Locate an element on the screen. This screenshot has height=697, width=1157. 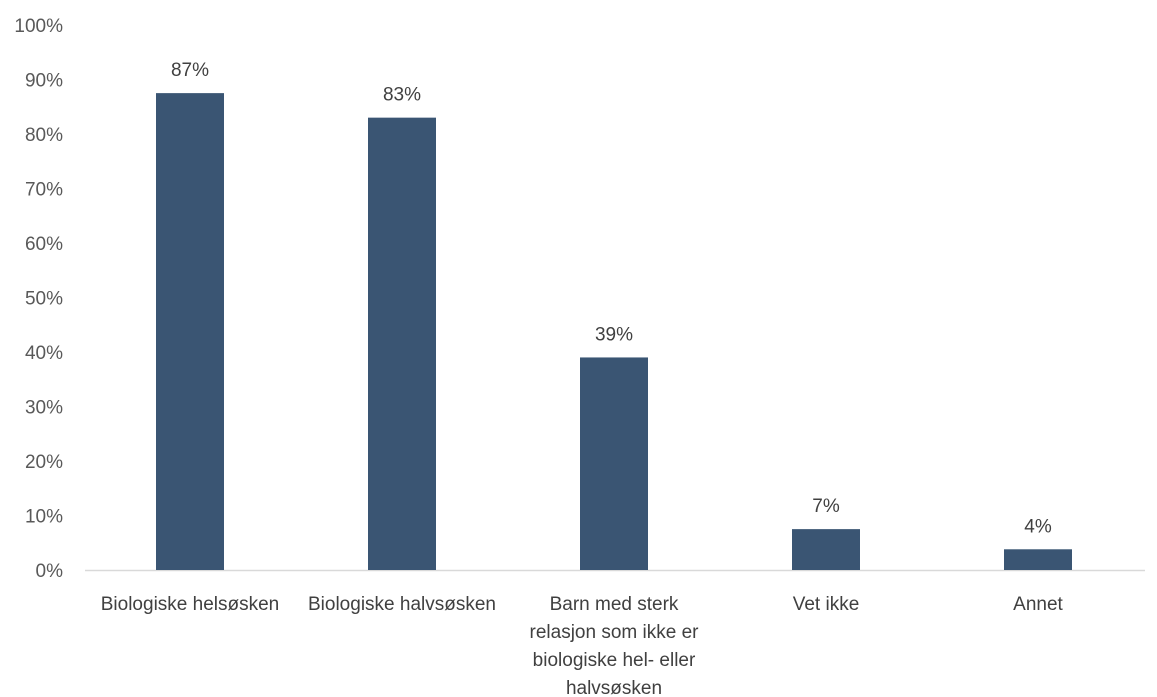
data-label: 83% is located at coordinates (402, 95).